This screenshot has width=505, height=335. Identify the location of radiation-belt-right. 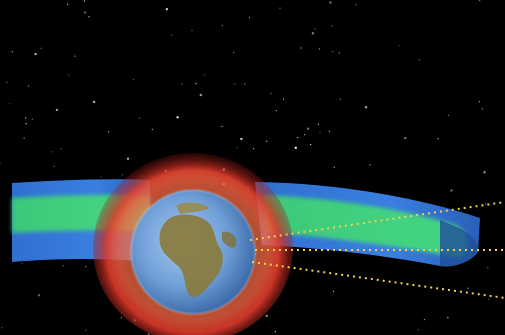
(367, 224).